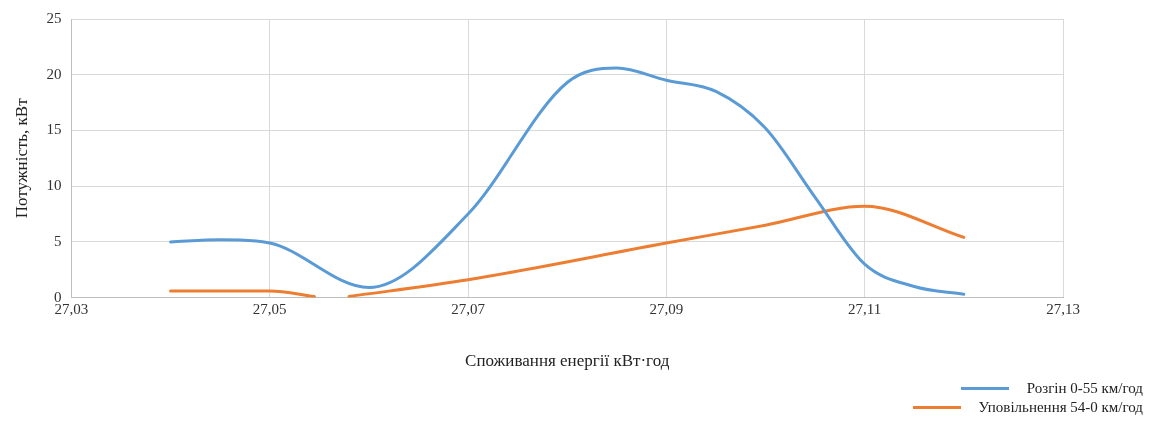 This screenshot has width=1163, height=426. I want to click on x-tick-label: 27,05, so click(269, 308).